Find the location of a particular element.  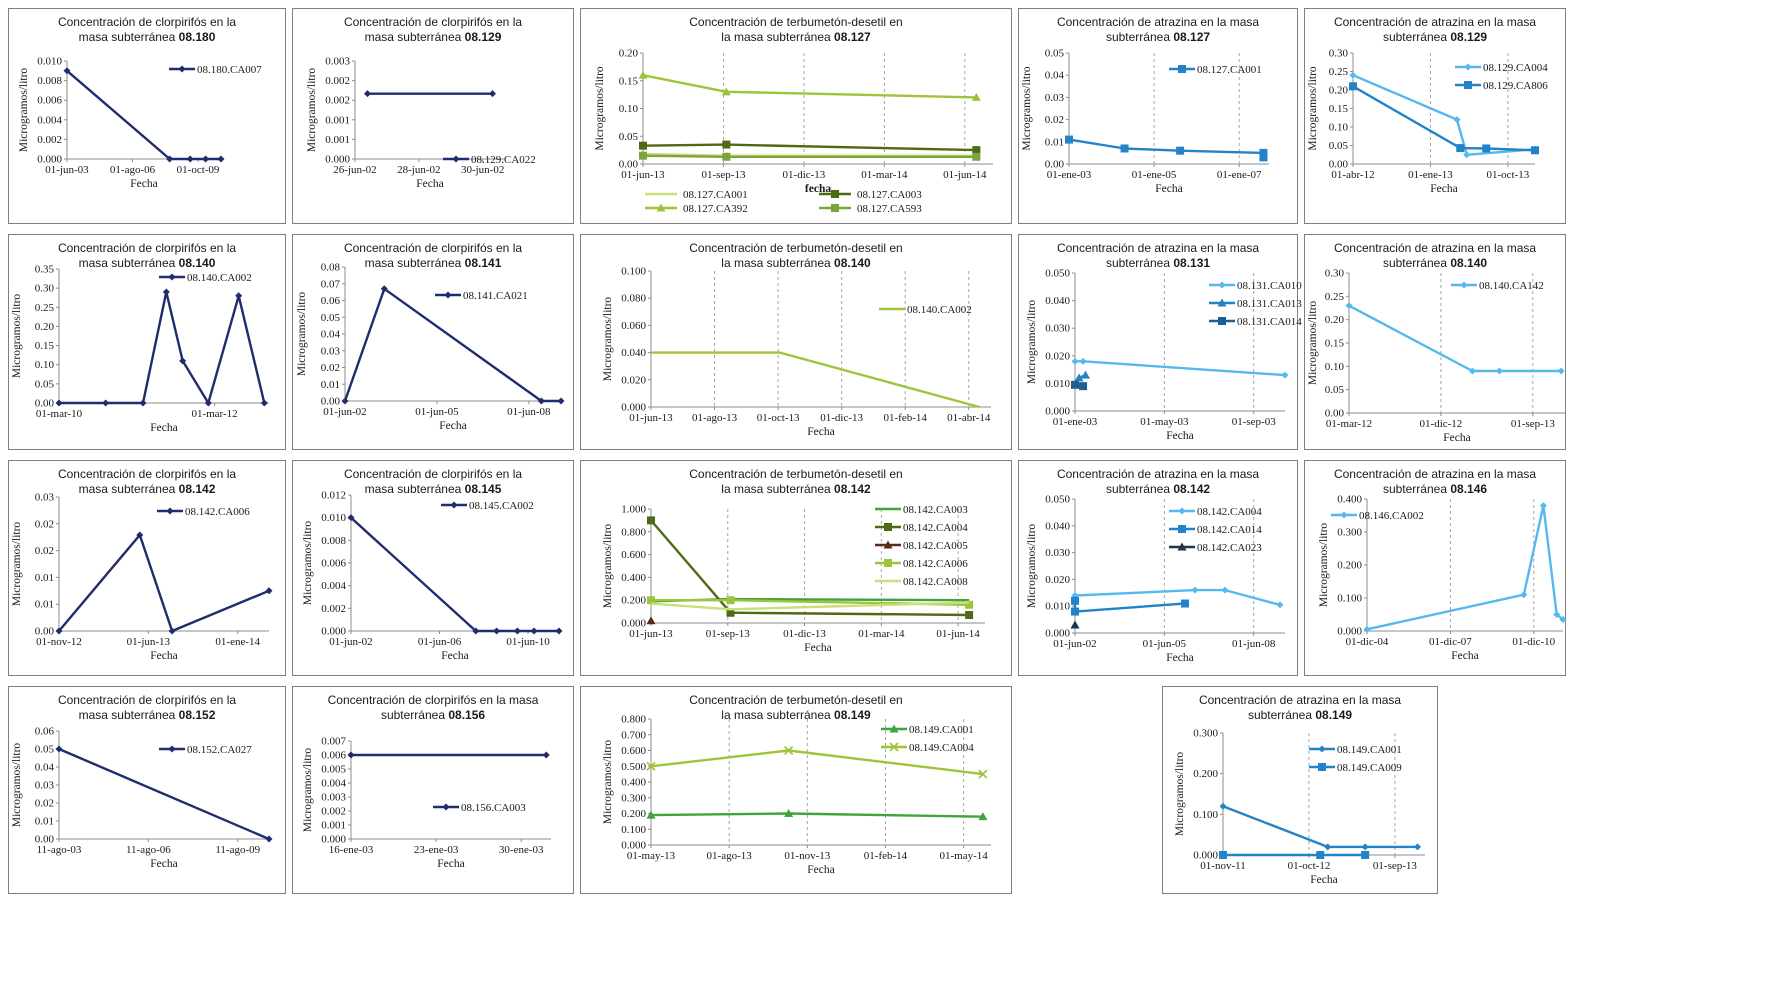

chart-title-line2: subterránea is located at coordinates (1416, 489).